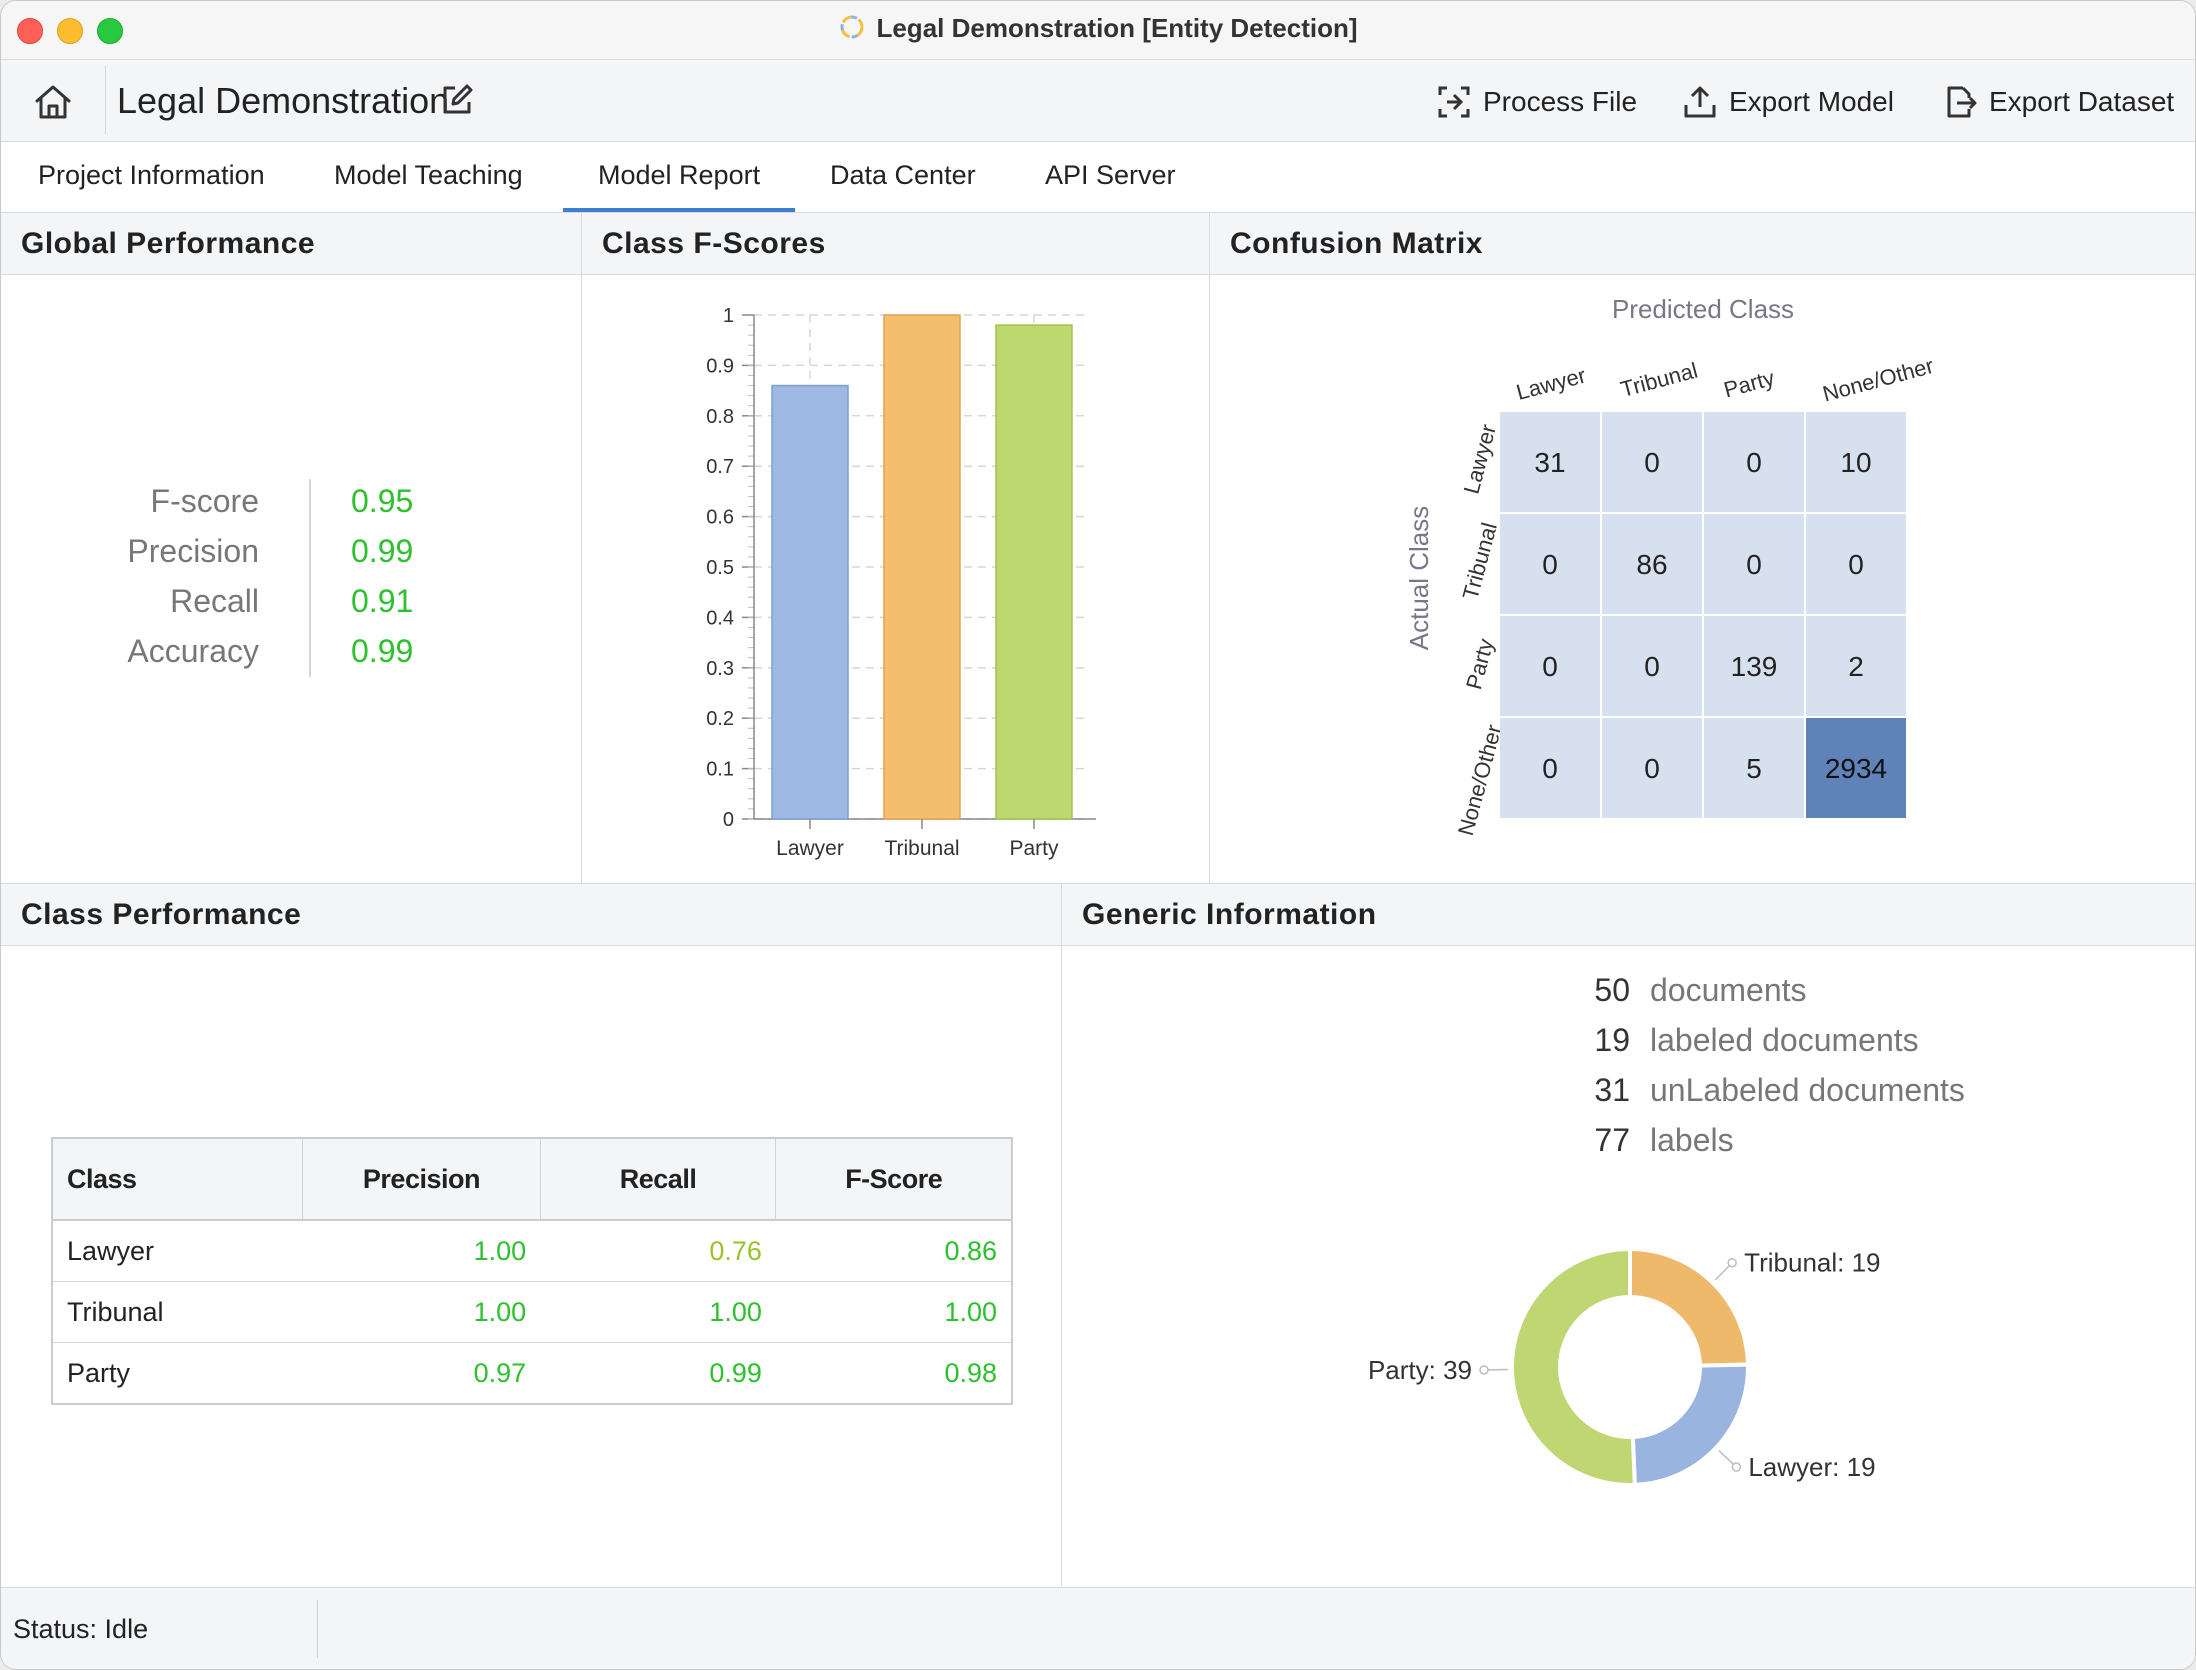  Describe the element at coordinates (1480, 780) in the screenshot. I see `cm-row-label-none-other: None/Other` at that location.